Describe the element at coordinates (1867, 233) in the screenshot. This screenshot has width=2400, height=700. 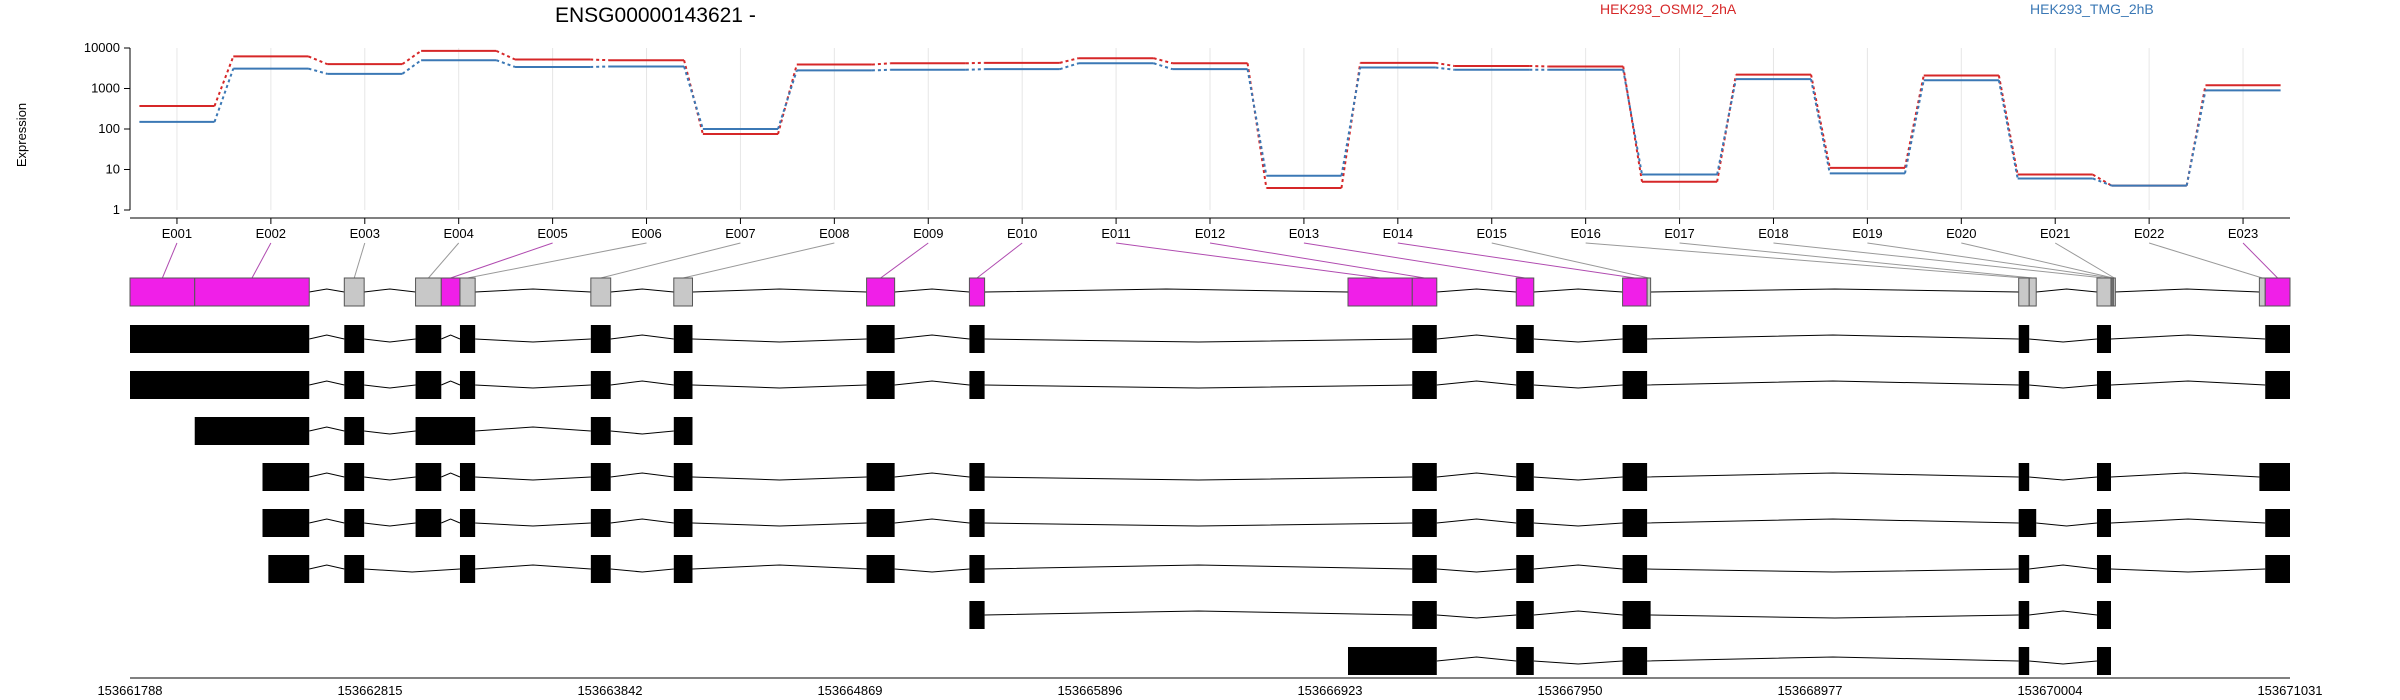
I see `exon-label: E019` at that location.